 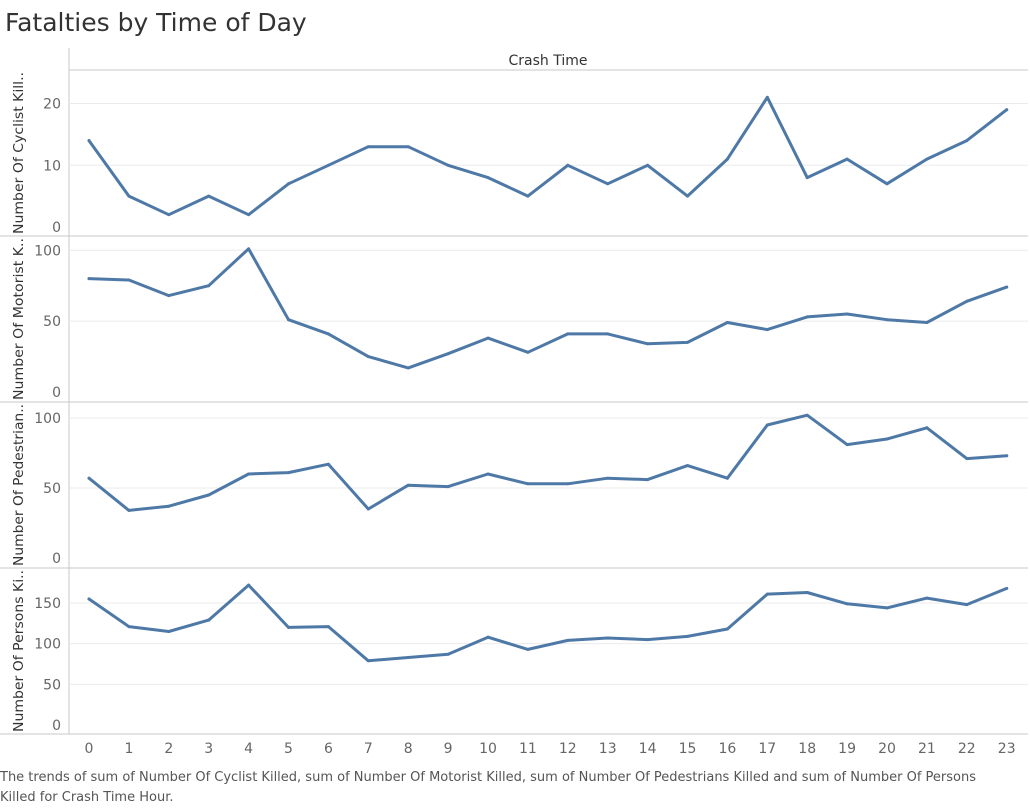 I want to click on x-tick-label: 0, so click(x=89, y=749).